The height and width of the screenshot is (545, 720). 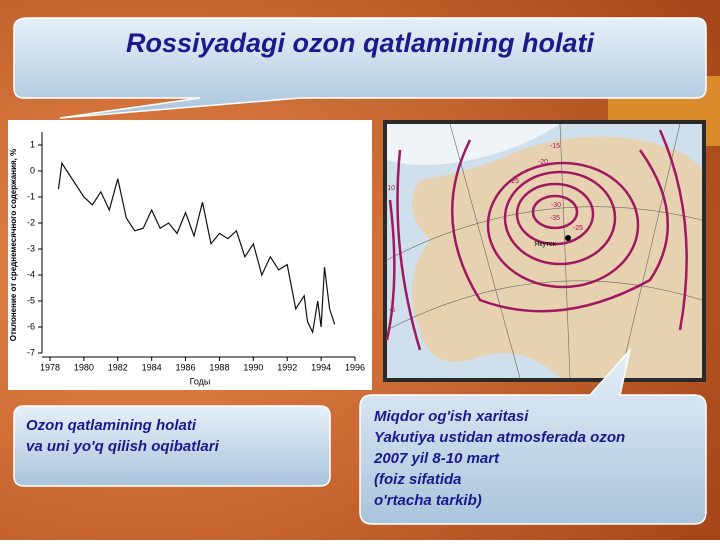 I want to click on x-tick-label: 1980, so click(x=84, y=367).